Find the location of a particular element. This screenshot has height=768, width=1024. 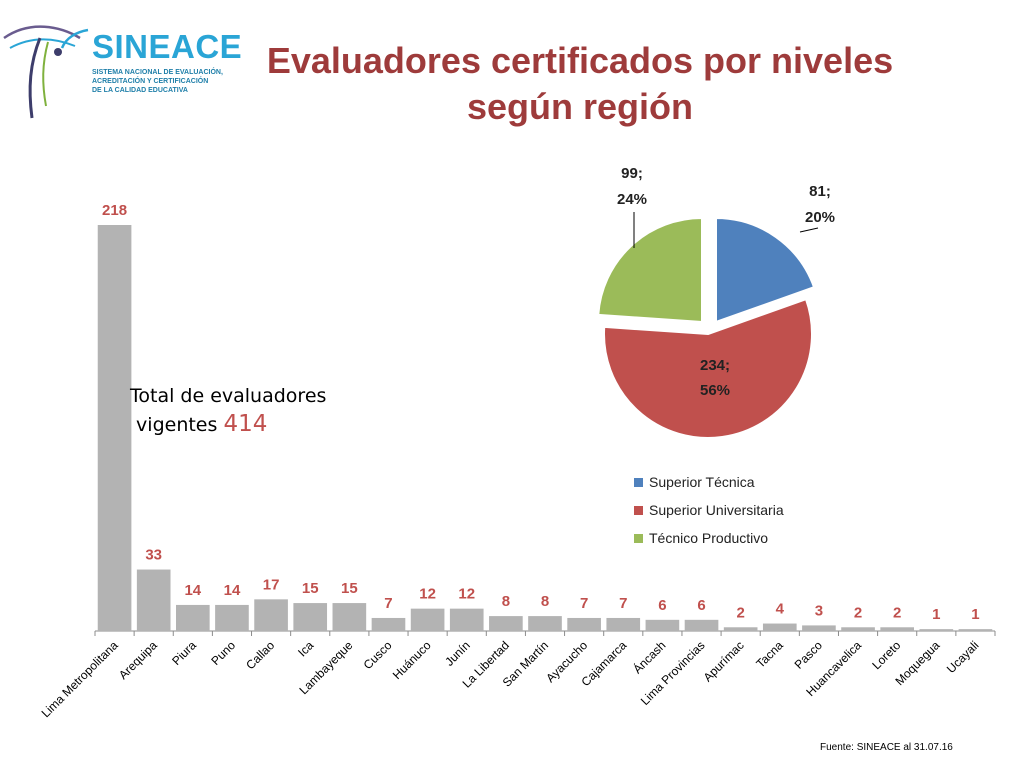

category-label: Huánuco is located at coordinates (412, 660).